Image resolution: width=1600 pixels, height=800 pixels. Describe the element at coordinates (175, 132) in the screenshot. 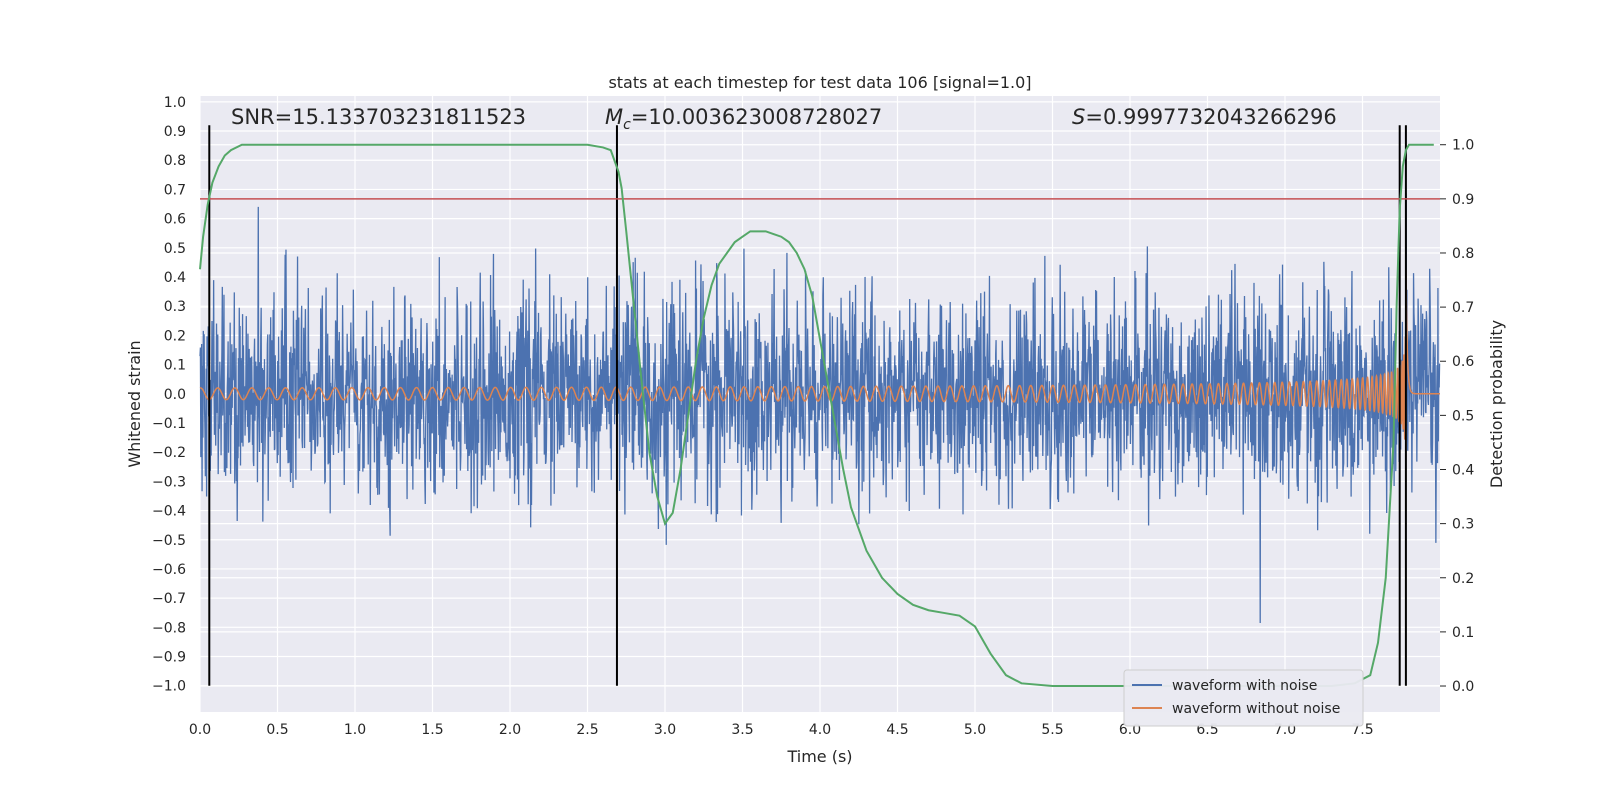

I see `y-tick-label: 0.9` at that location.